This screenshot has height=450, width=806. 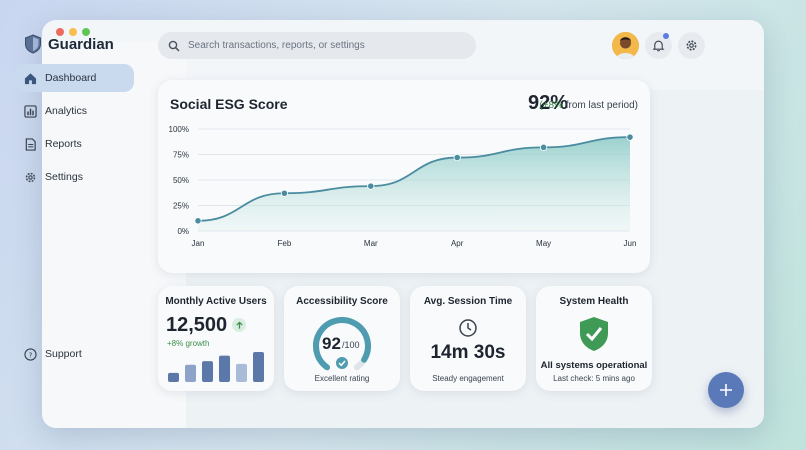 What do you see at coordinates (181, 155) in the screenshot?
I see `y-tick-label: 75%` at bounding box center [181, 155].